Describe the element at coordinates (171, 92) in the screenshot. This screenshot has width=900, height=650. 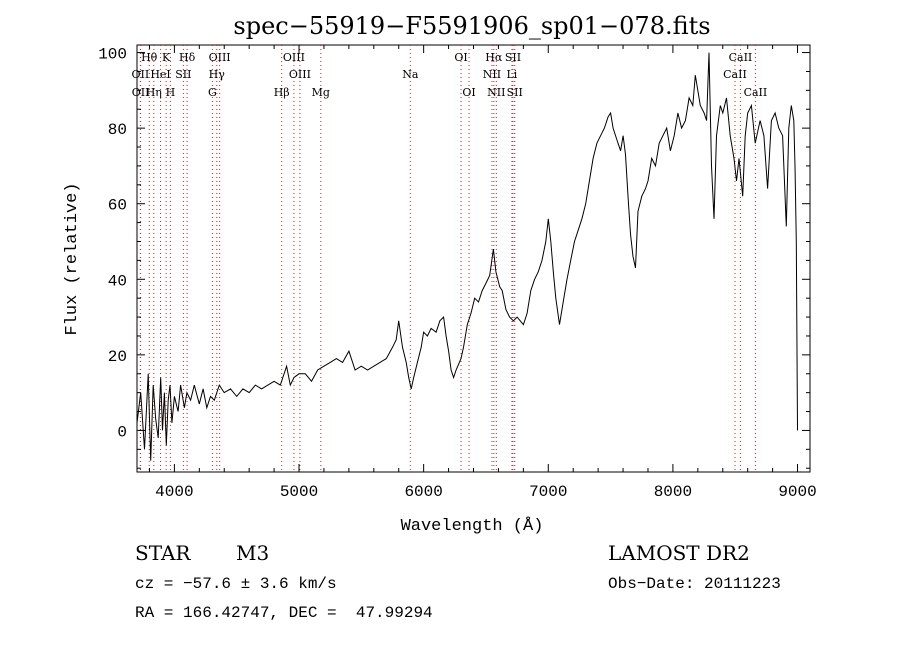
I see `marker-label-20: H` at that location.